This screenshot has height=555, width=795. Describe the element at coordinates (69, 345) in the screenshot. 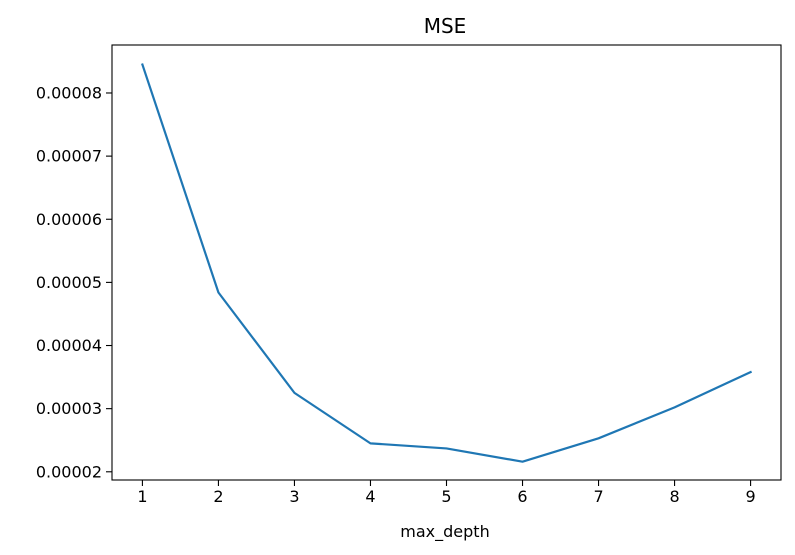

I see `y-tick-label: 0.00004` at that location.